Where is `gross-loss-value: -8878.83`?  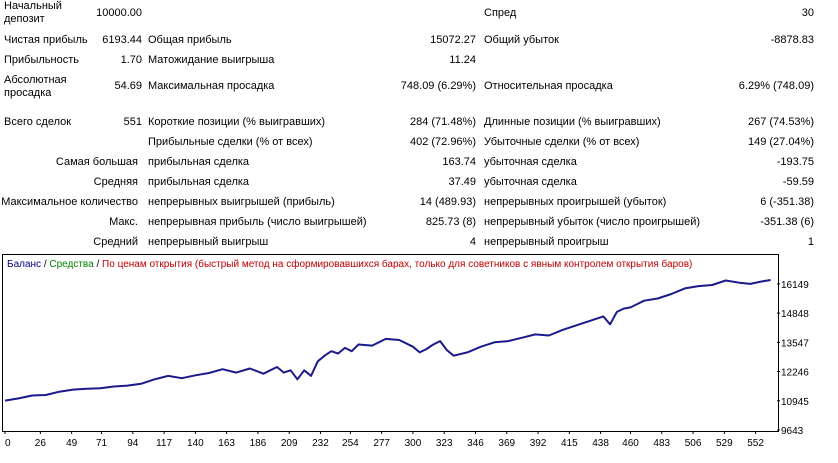
gross-loss-value: -8878.83 is located at coordinates (792, 40).